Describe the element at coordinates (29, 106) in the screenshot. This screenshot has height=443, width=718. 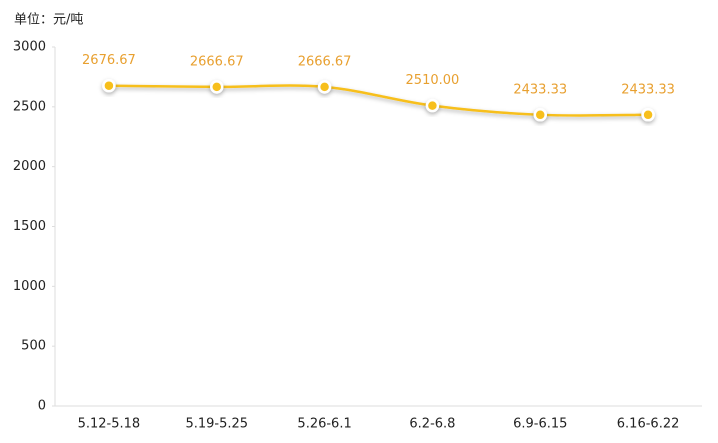
I see `y-tick-label: 2500` at that location.